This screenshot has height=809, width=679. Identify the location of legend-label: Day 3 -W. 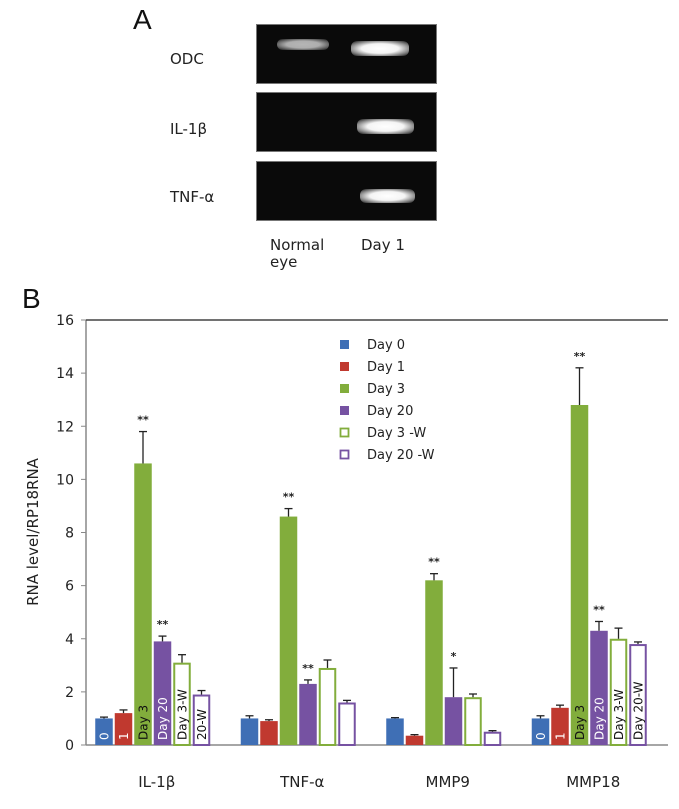
(396, 433).